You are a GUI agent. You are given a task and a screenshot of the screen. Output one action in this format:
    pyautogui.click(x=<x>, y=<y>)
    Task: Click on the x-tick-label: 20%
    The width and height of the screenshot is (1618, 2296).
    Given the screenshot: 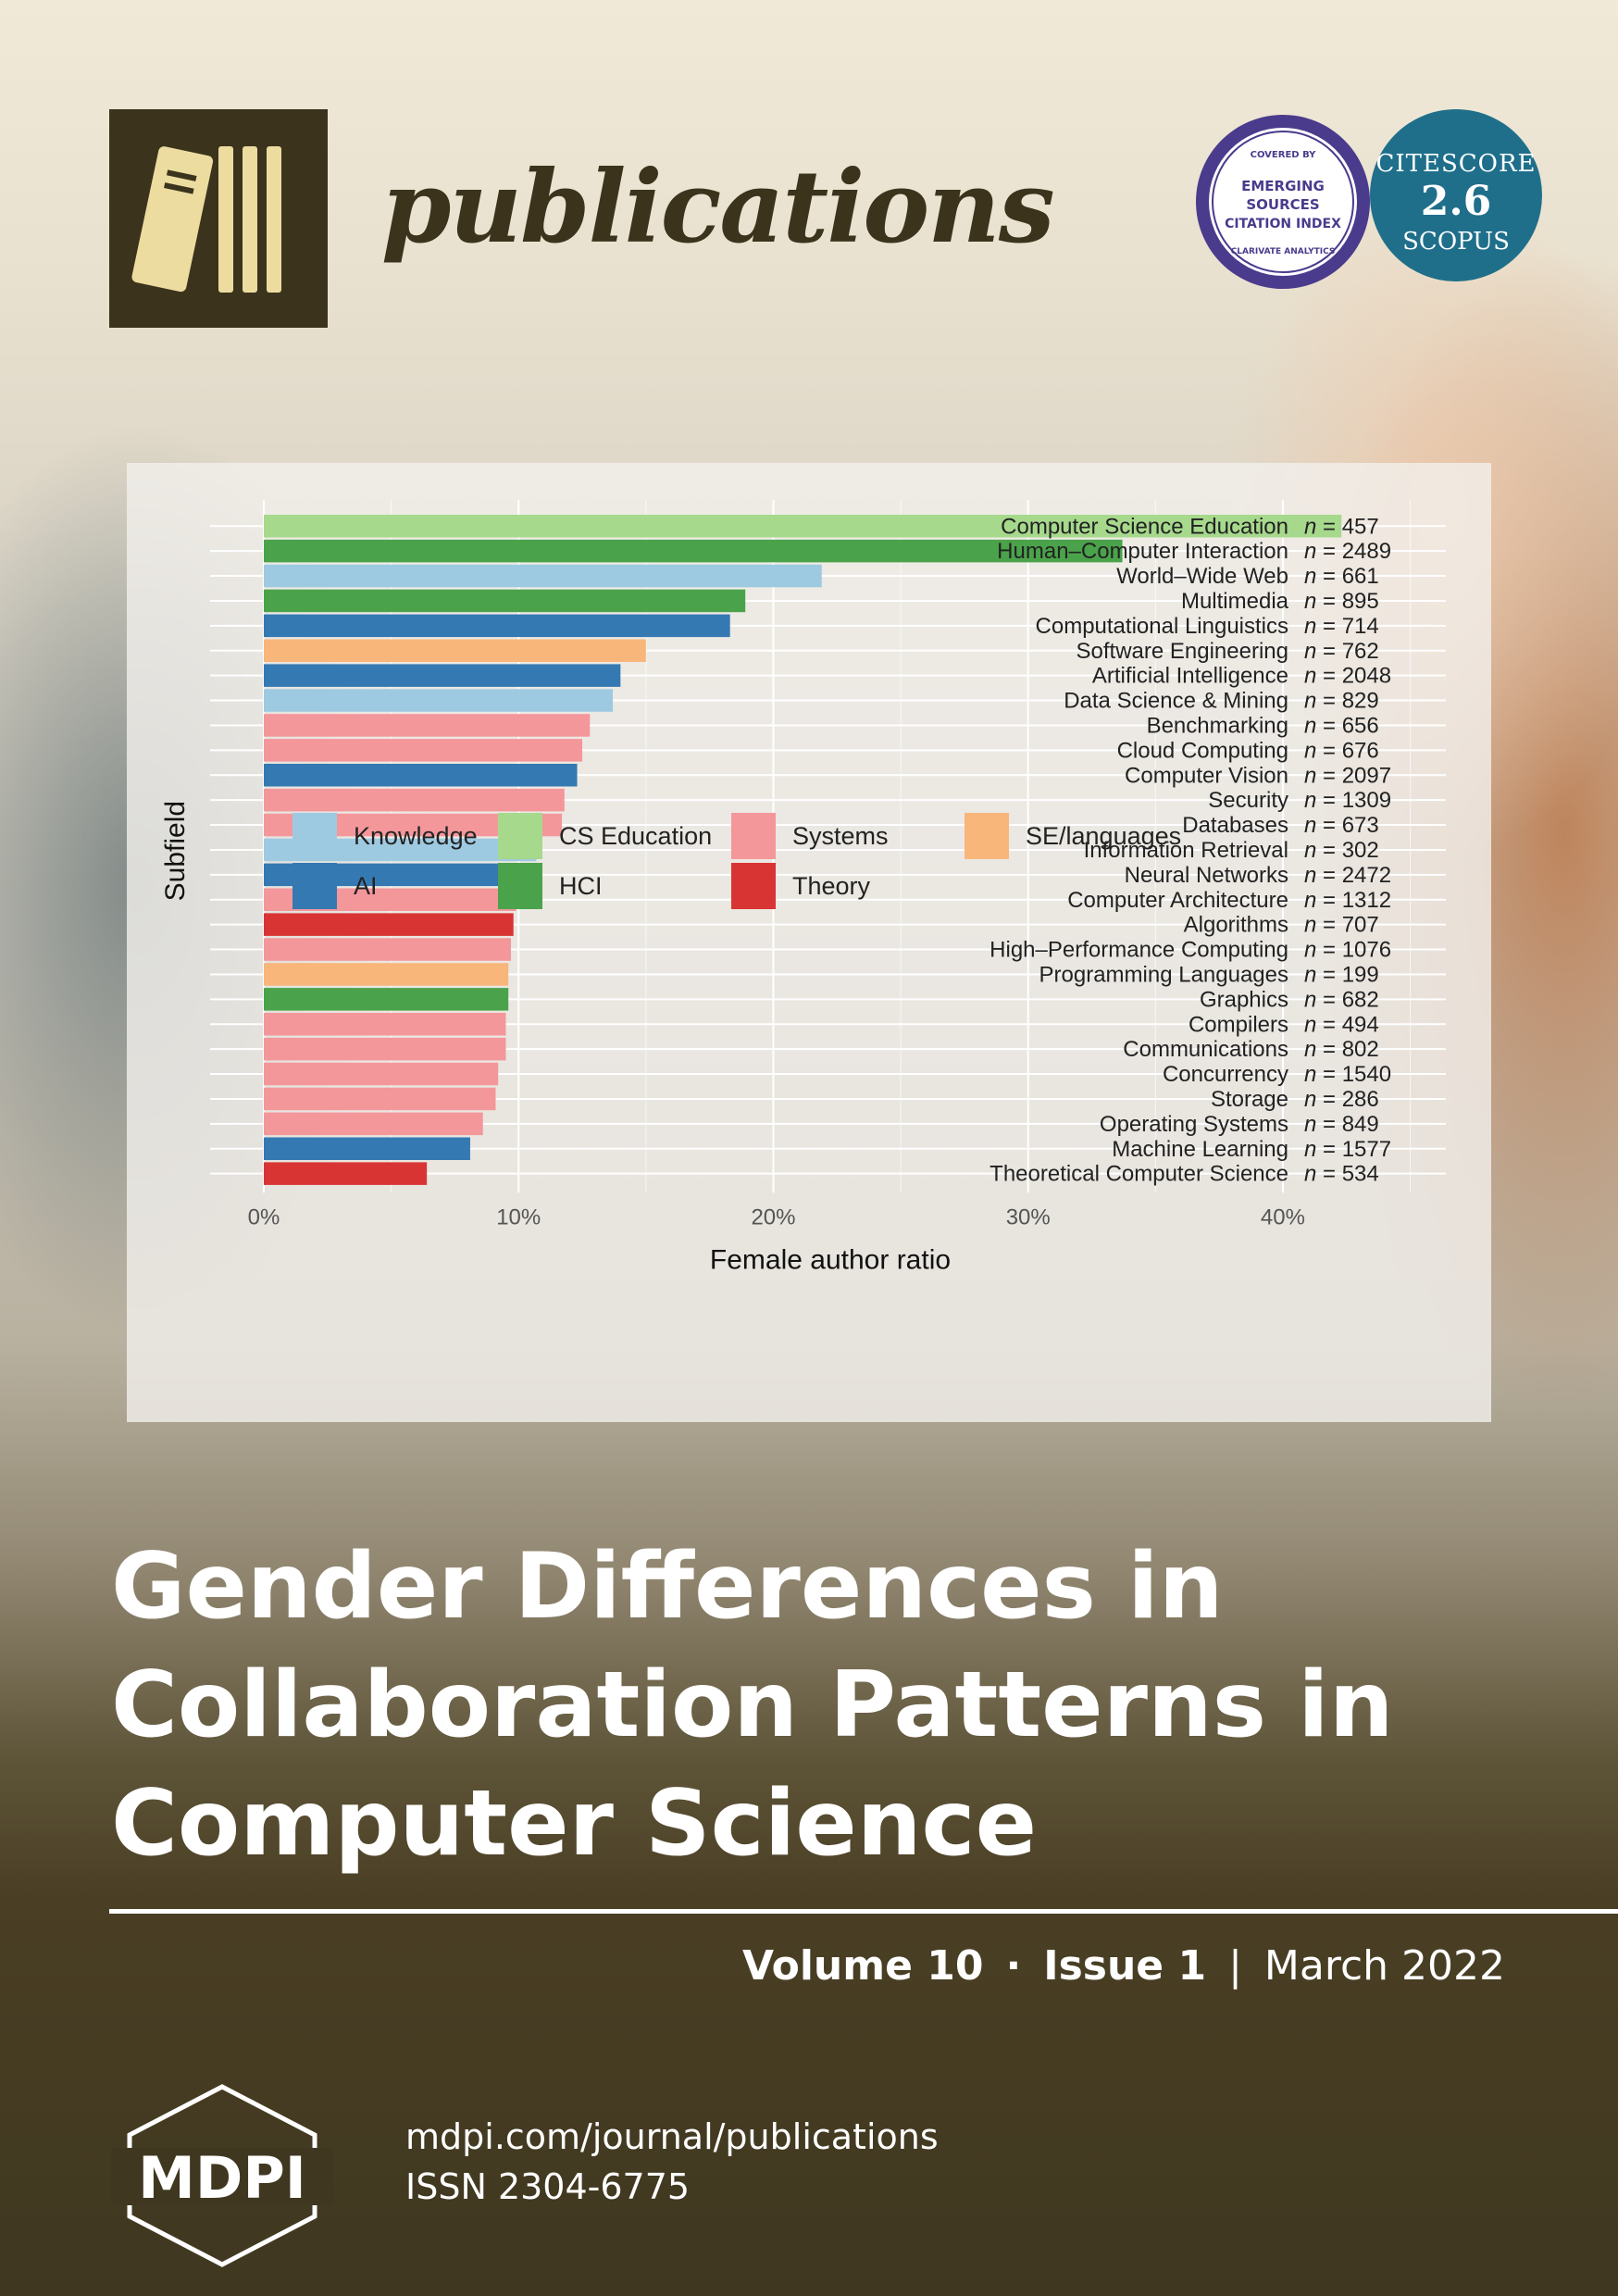 What is the action you would take?
    pyautogui.click(x=773, y=1216)
    